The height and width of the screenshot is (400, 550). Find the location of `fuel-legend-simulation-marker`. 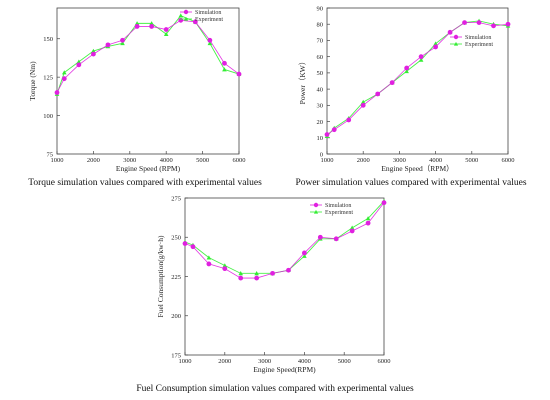

fuel-legend-simulation-marker is located at coordinates (316, 205).